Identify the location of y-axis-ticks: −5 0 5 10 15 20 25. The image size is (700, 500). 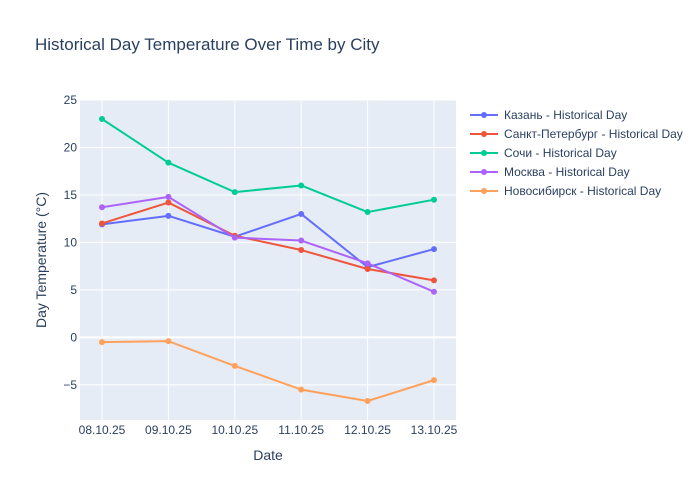
(70, 242).